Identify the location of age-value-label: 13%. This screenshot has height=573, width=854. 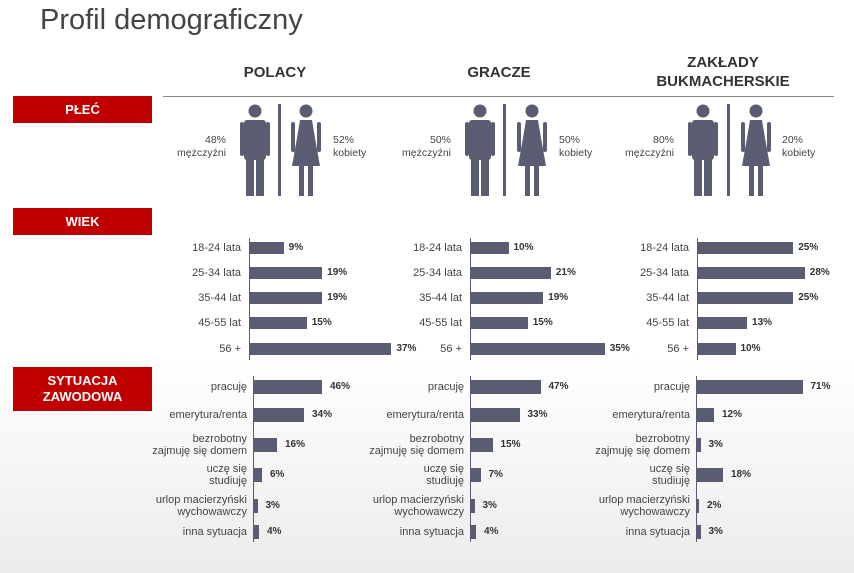
(762, 322).